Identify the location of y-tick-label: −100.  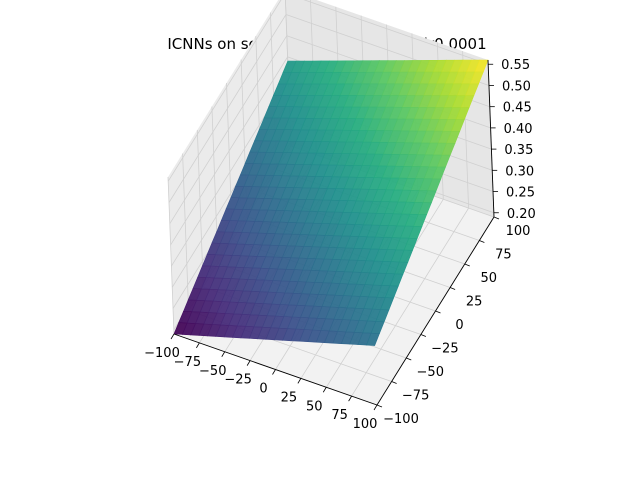
(401, 419).